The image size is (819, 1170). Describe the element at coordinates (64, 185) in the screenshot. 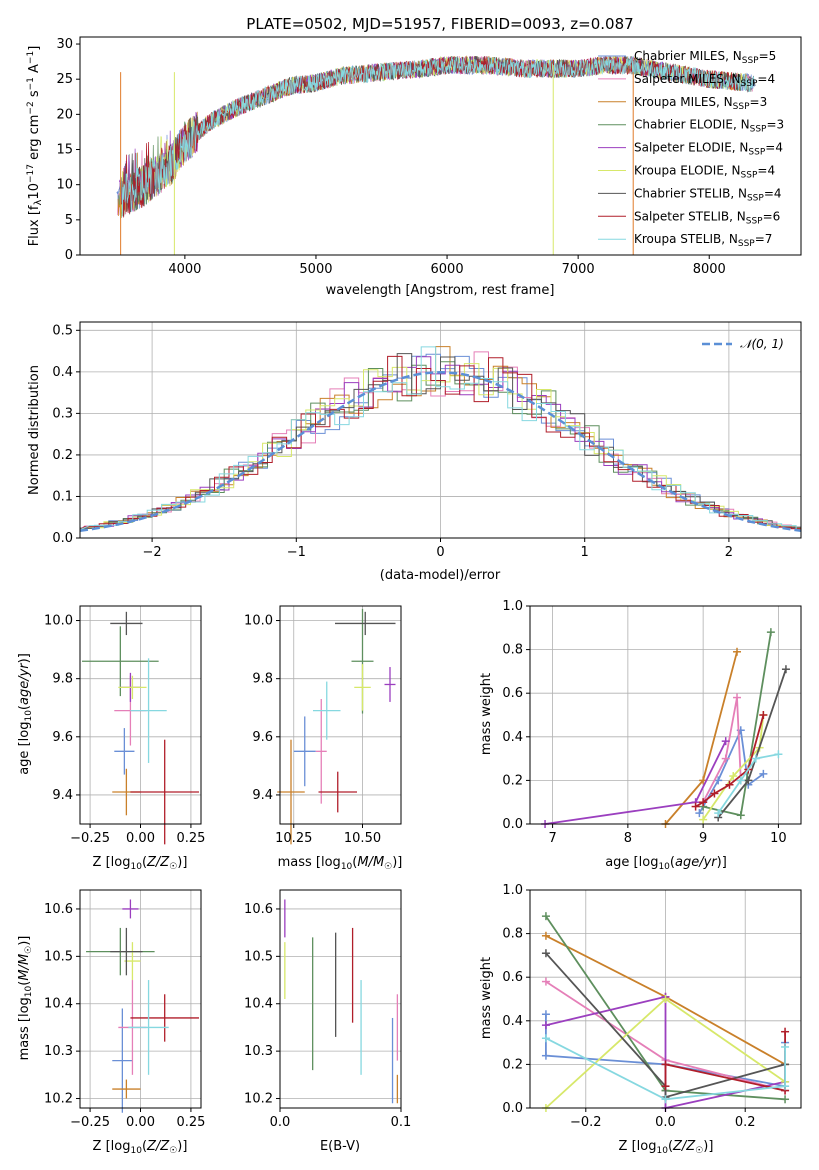

I see `y-tick-label: 10` at that location.